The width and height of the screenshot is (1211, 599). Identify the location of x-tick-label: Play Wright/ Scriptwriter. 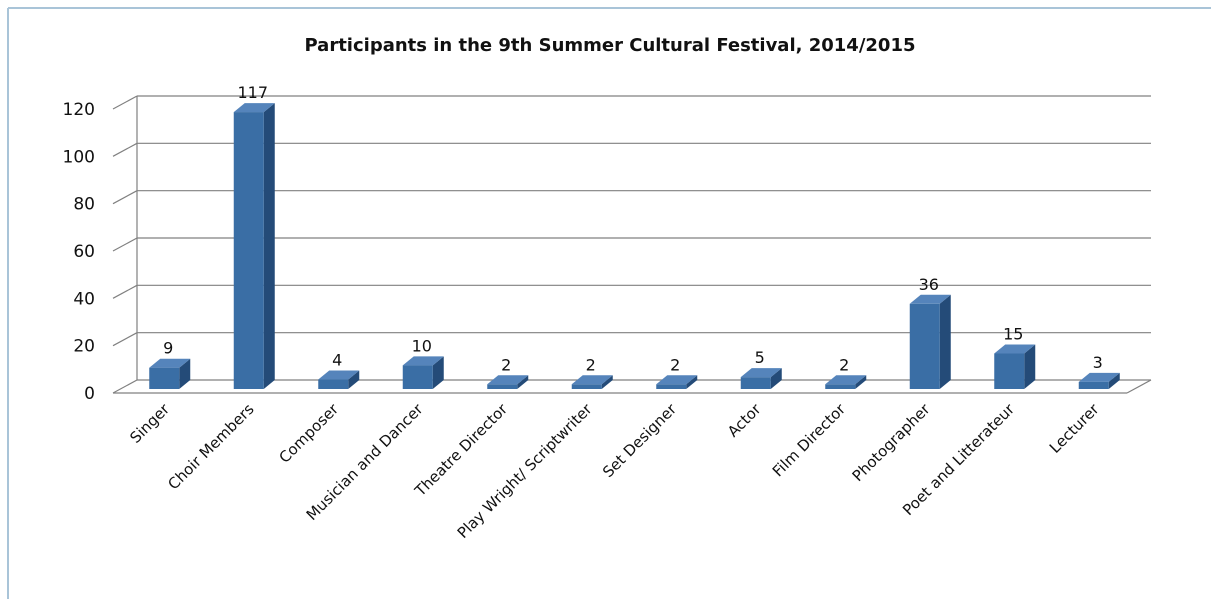
(525, 471).